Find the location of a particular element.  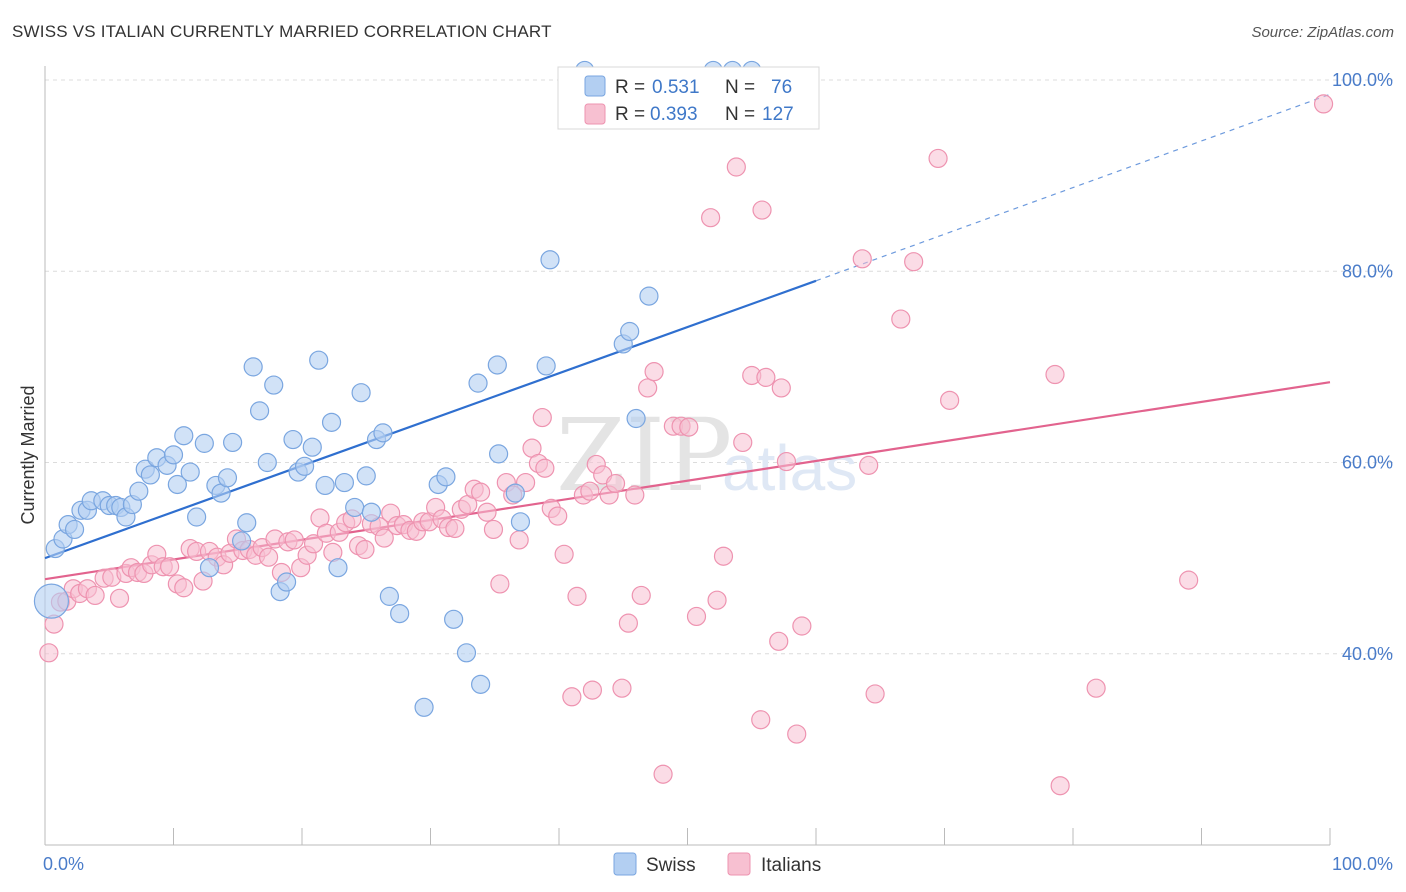

bottom-legend-swatch-italians is located at coordinates (739, 864).